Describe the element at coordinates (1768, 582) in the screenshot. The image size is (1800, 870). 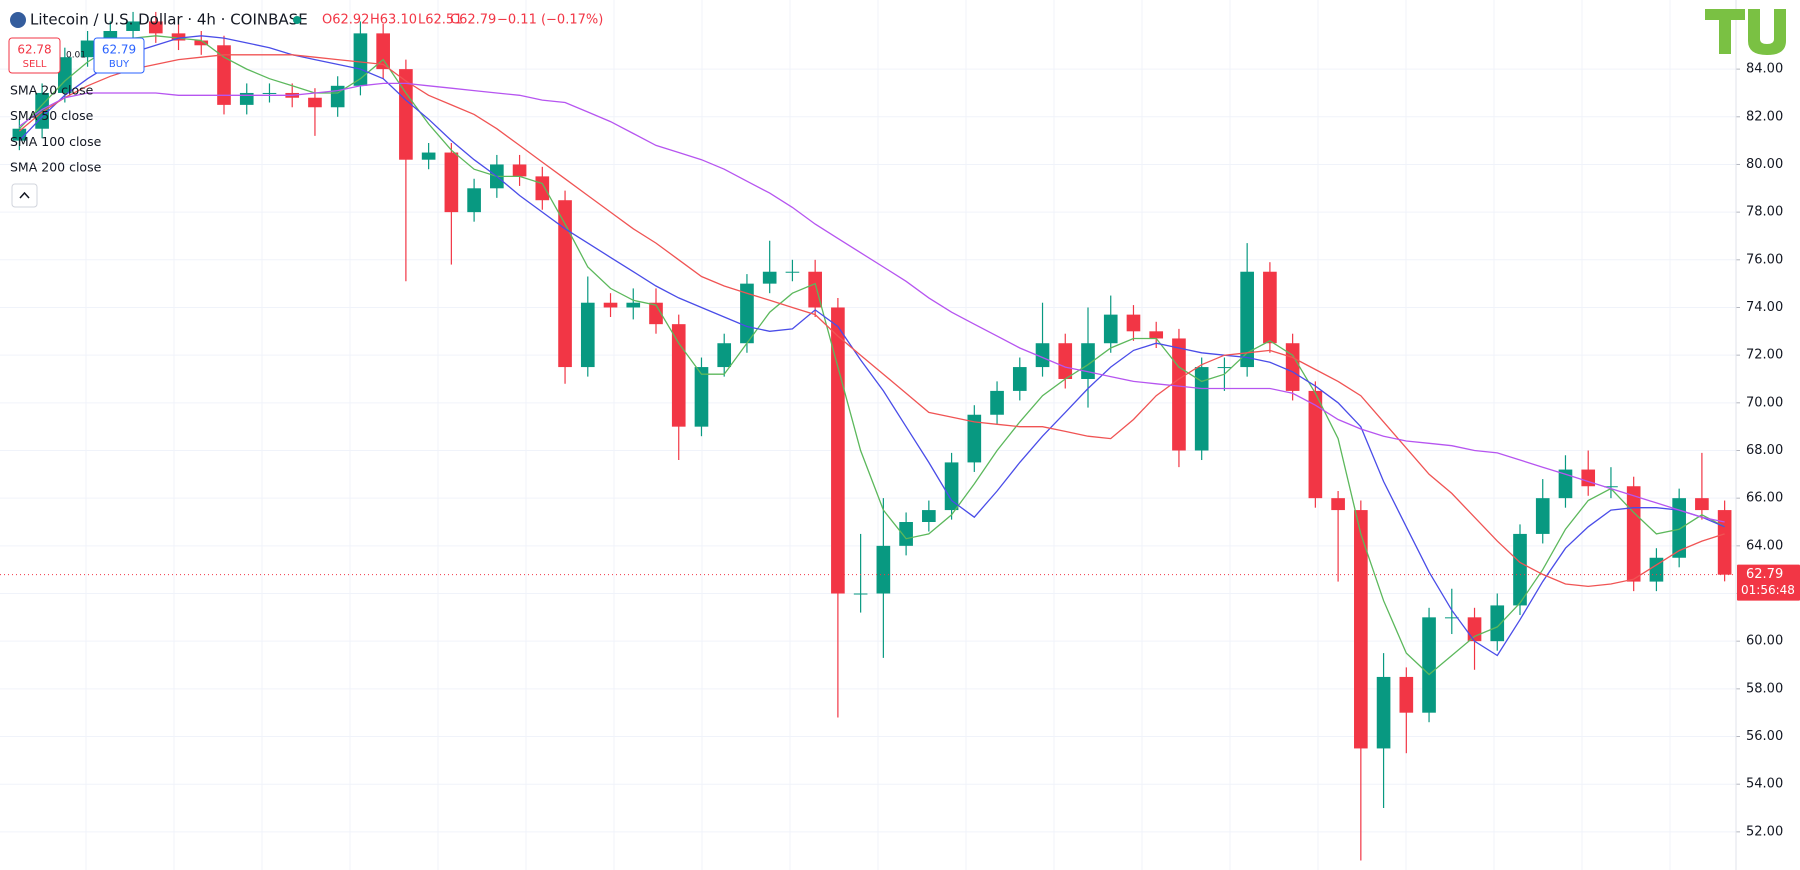
I see `last-price-box` at that location.